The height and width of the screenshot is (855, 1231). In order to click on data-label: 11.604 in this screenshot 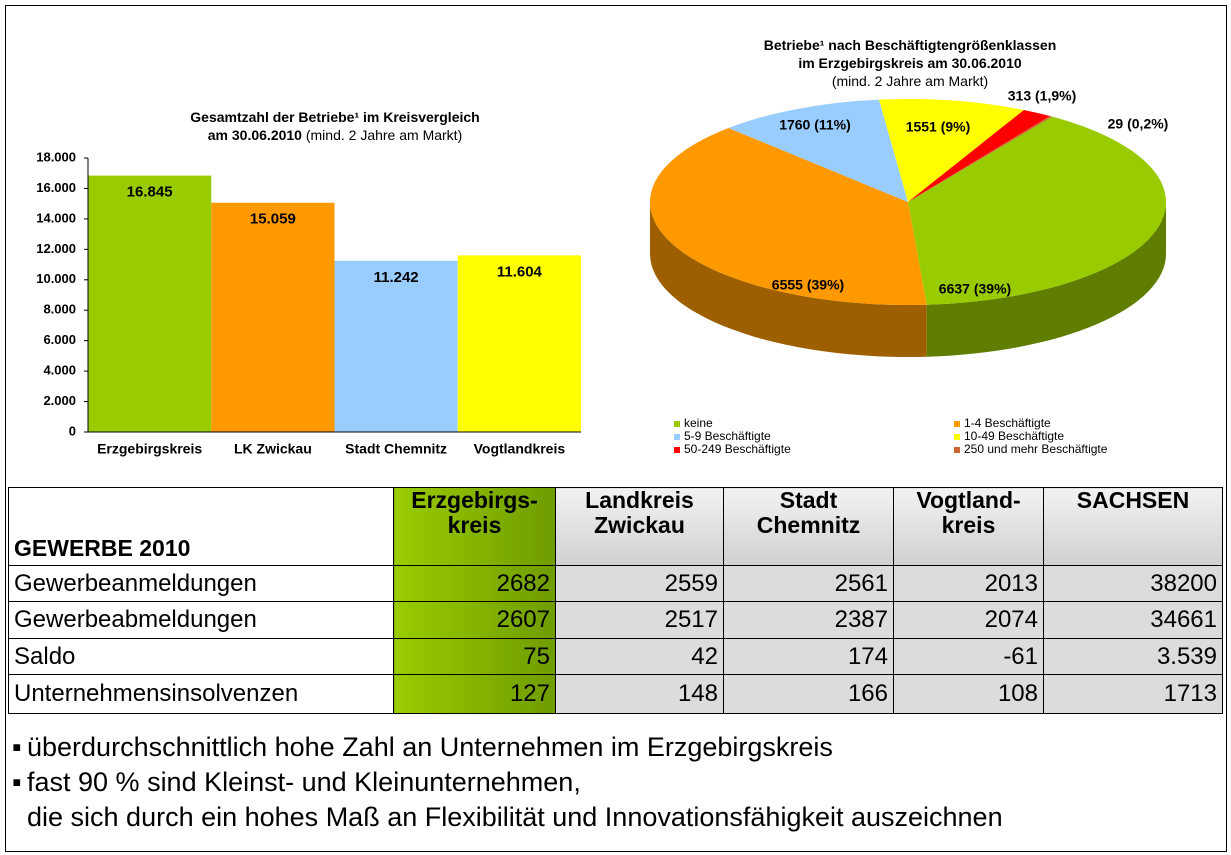, I will do `click(520, 271)`.